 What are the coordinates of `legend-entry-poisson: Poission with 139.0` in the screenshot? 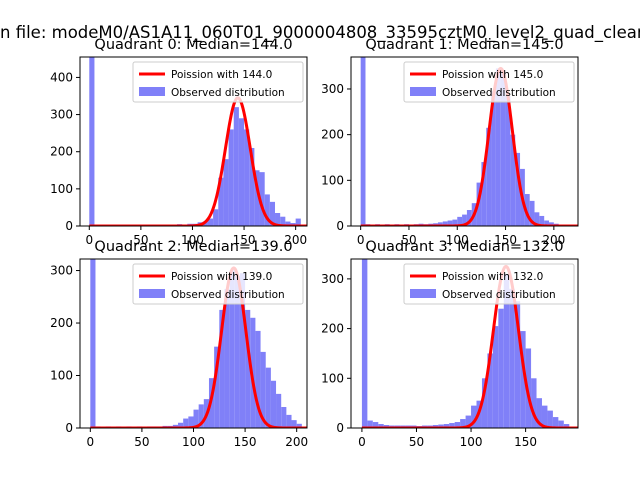 It's located at (221, 277).